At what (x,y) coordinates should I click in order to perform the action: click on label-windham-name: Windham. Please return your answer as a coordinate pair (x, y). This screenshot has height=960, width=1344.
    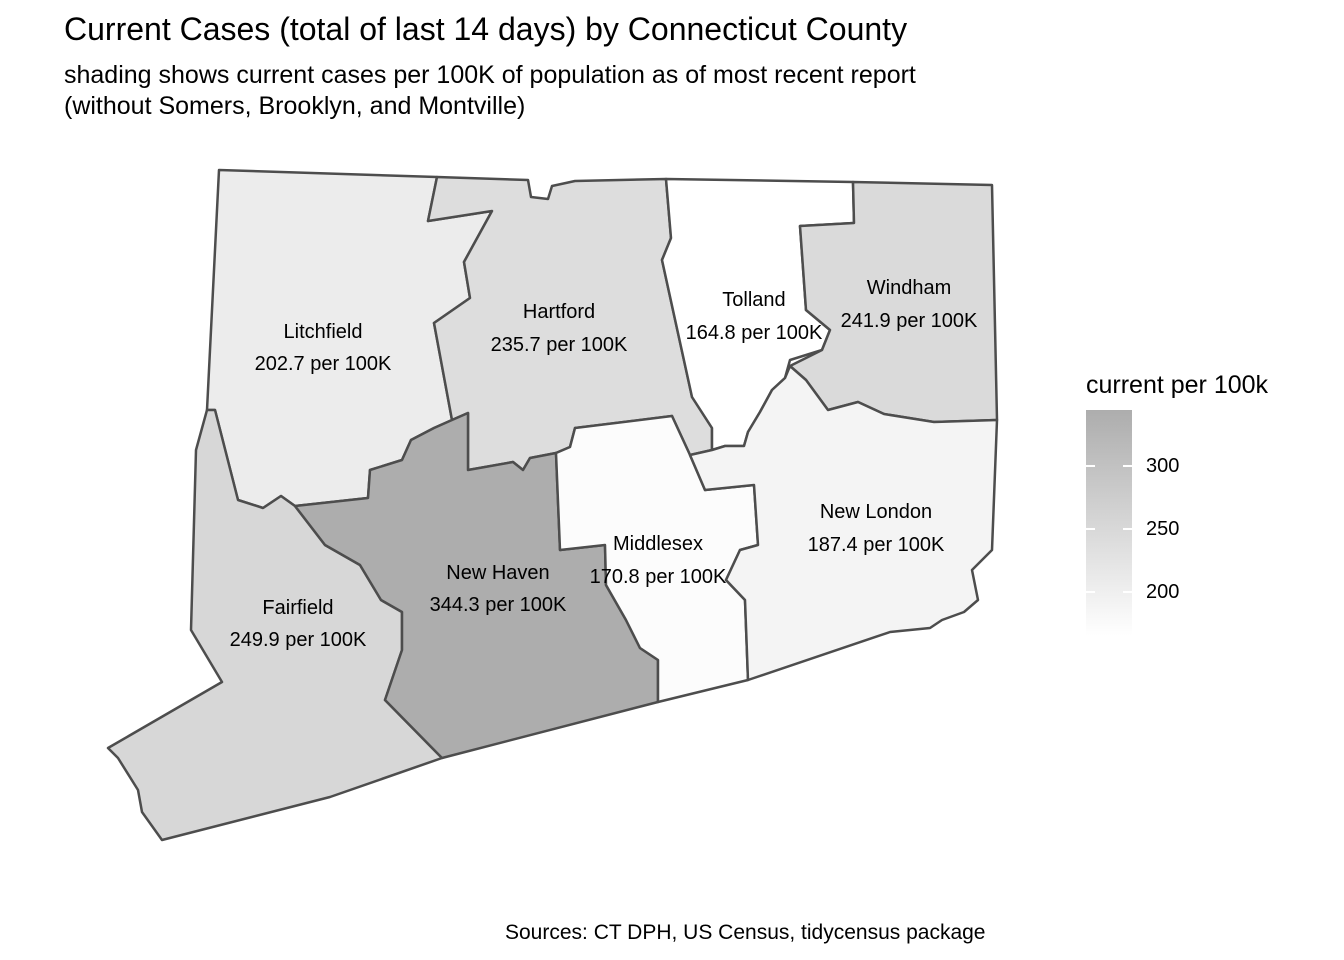
    Looking at the image, I should click on (909, 288).